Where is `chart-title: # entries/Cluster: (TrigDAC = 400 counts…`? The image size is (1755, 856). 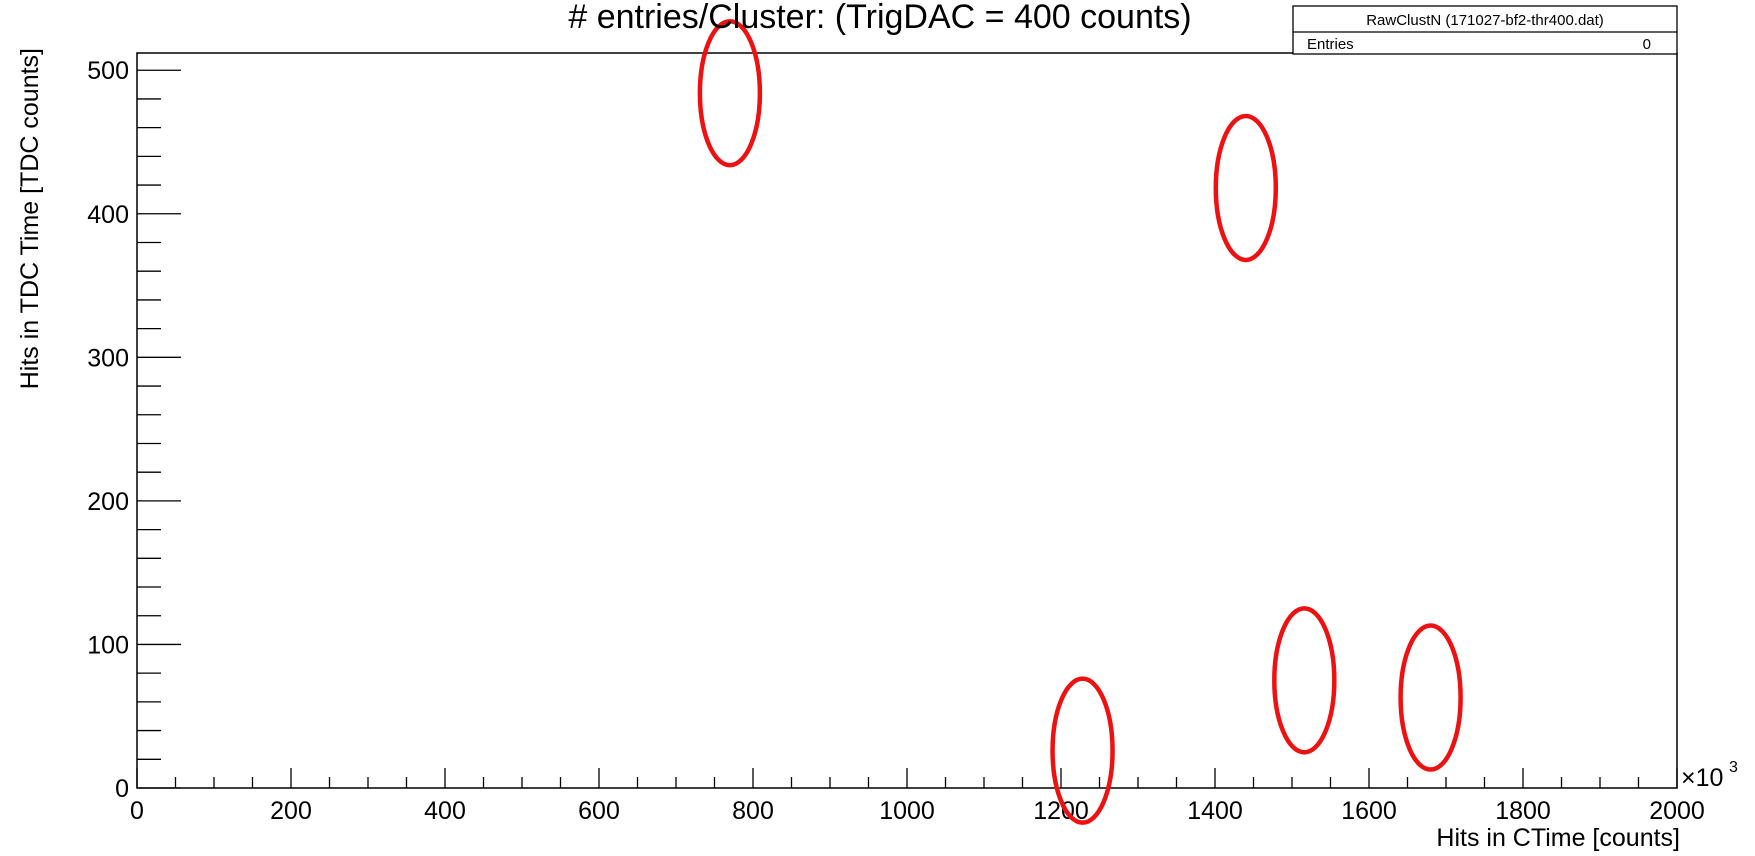
chart-title: # entries/Cluster: (TrigDAC = 400 counts… is located at coordinates (879, 18).